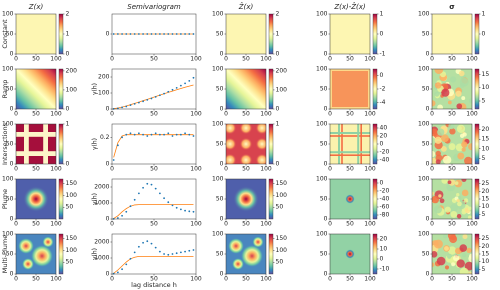 The height and width of the screenshot is (290, 500). Describe the element at coordinates (349, 6) in the screenshot. I see `panel-title: Z(x)-Ẑ(x)` at that location.